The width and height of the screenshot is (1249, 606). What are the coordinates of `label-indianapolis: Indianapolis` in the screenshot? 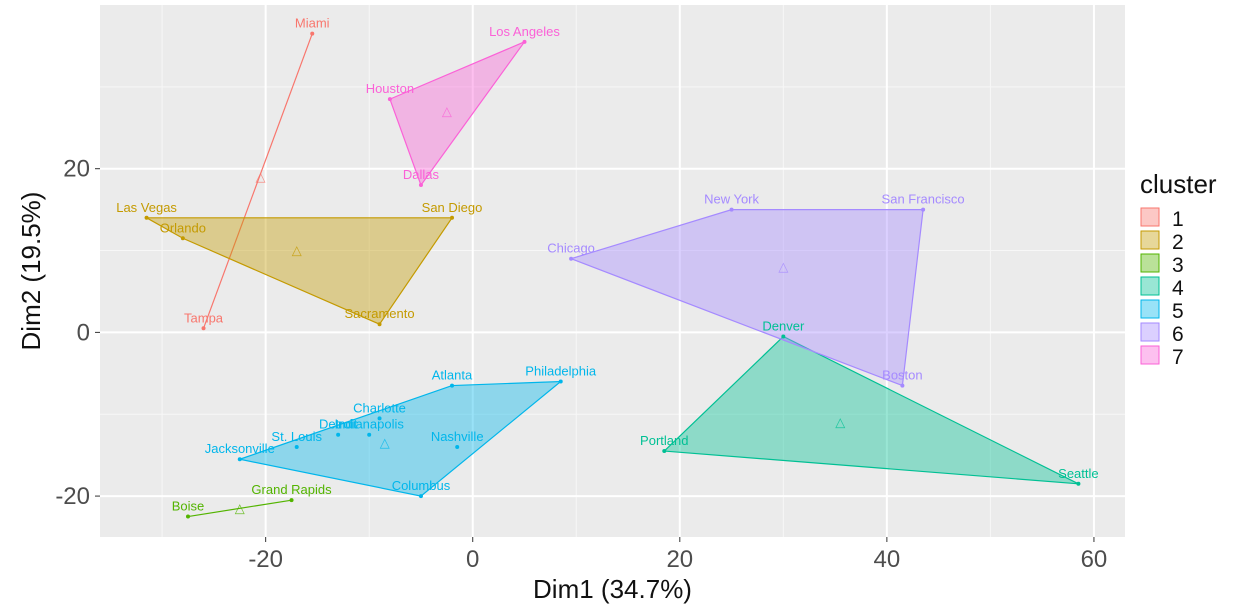 It's located at (369, 424).